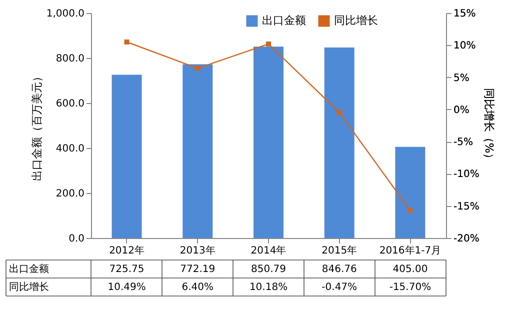  I want to click on data-label: 10.18%, so click(268, 287).